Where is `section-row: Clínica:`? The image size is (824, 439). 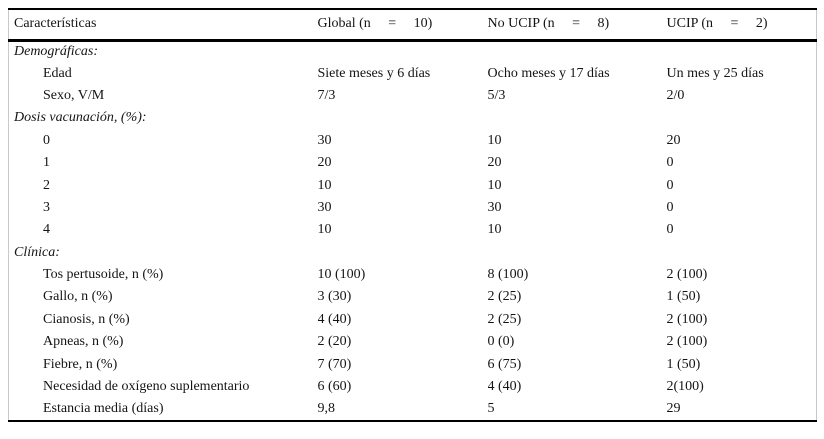 section-row: Clínica: is located at coordinates (413, 253).